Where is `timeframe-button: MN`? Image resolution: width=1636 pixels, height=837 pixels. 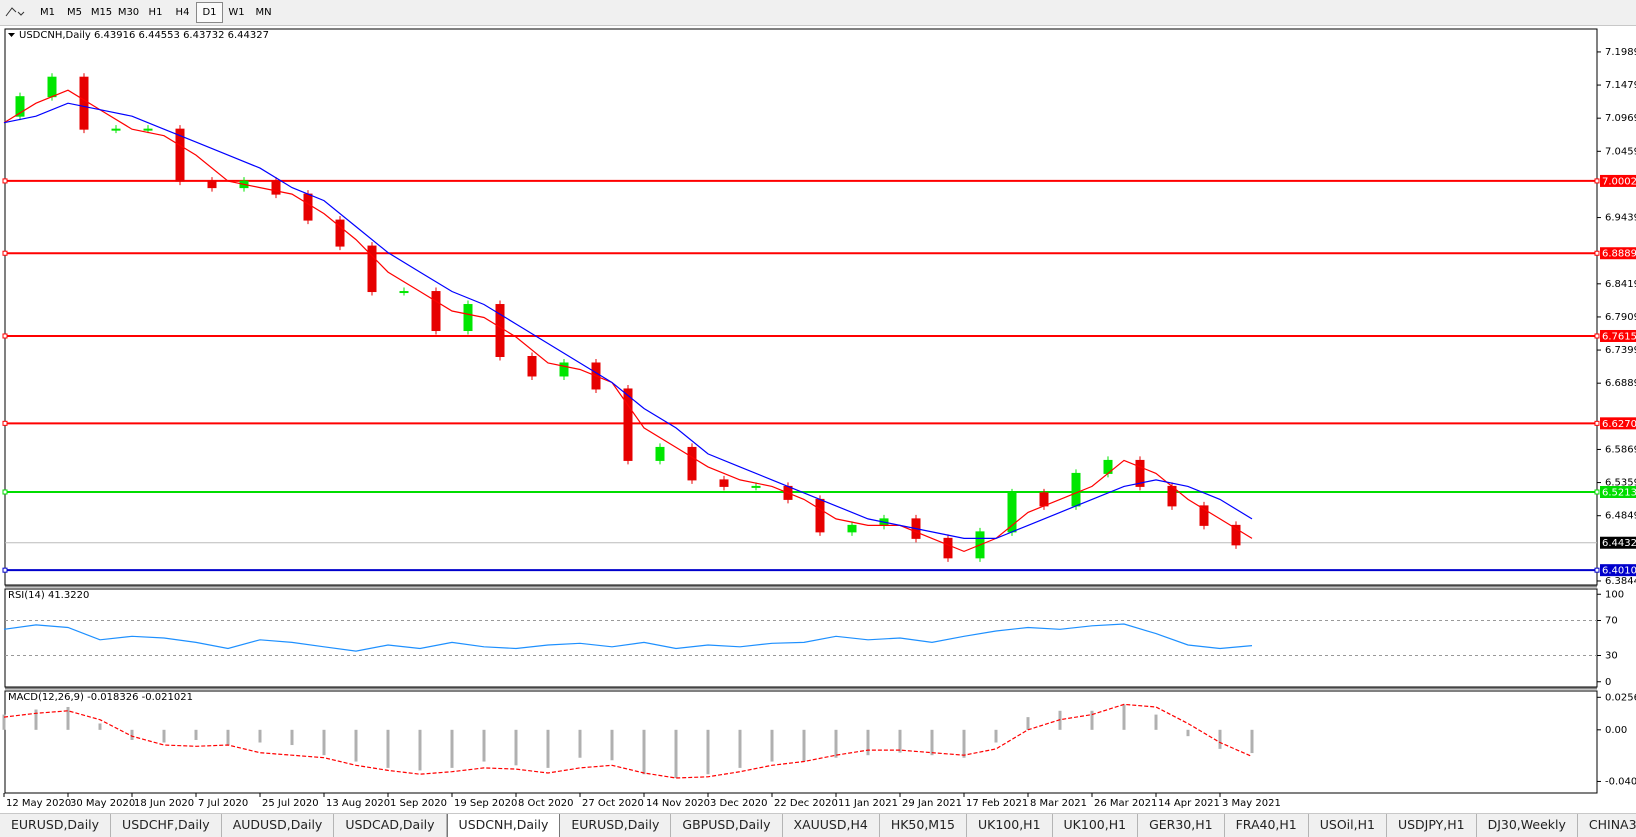 timeframe-button: MN is located at coordinates (263, 12).